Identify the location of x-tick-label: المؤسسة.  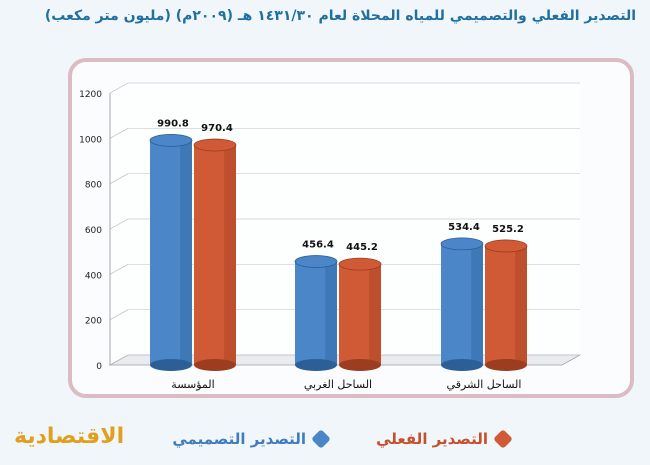
(192, 384).